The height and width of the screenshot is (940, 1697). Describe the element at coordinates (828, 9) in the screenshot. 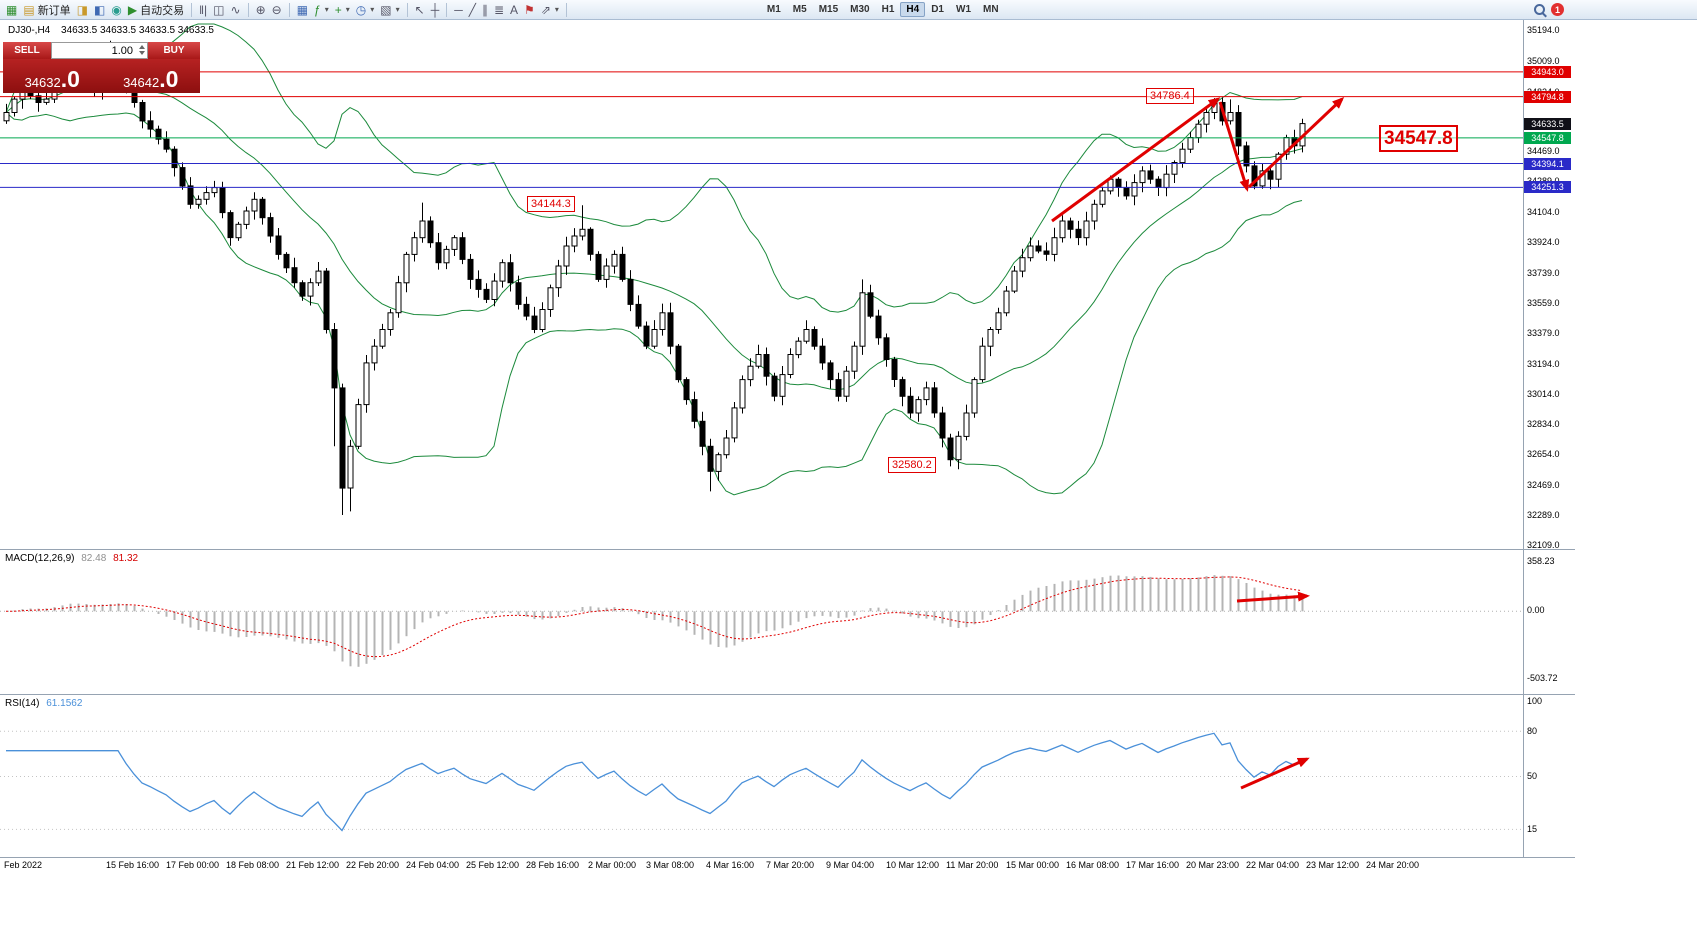

I see `timeframe-m15: M15` at that location.